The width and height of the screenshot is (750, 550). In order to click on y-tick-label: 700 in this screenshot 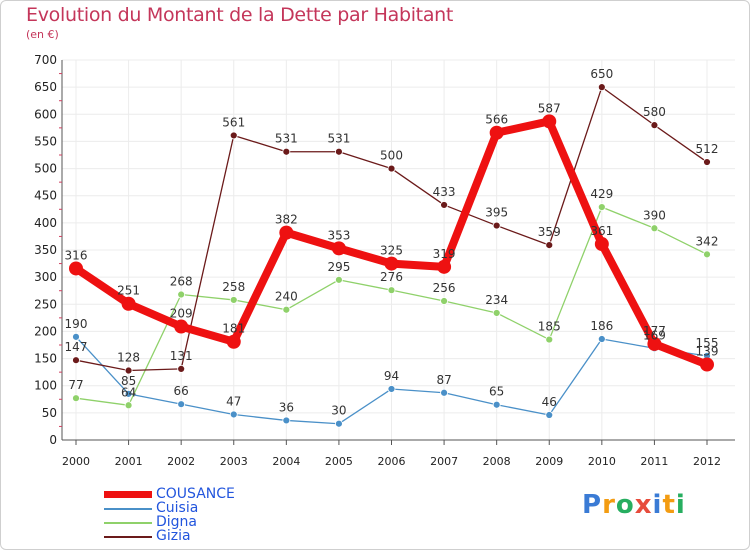, I will do `click(45, 60)`.